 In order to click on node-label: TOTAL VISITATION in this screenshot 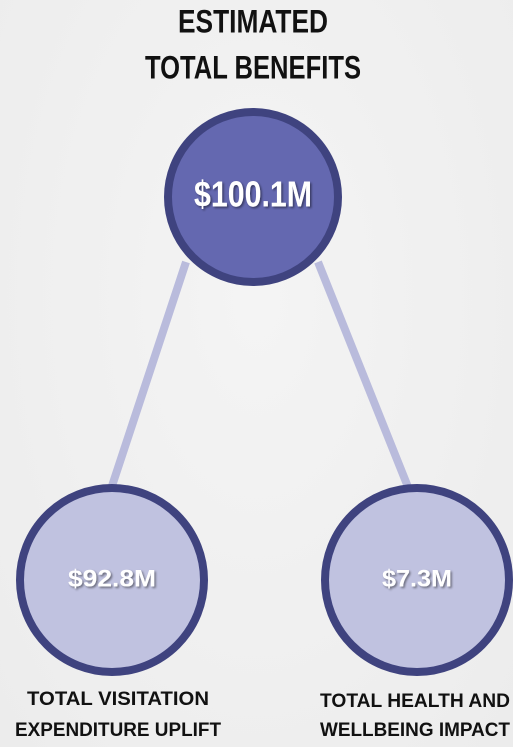, I will do `click(118, 699)`.